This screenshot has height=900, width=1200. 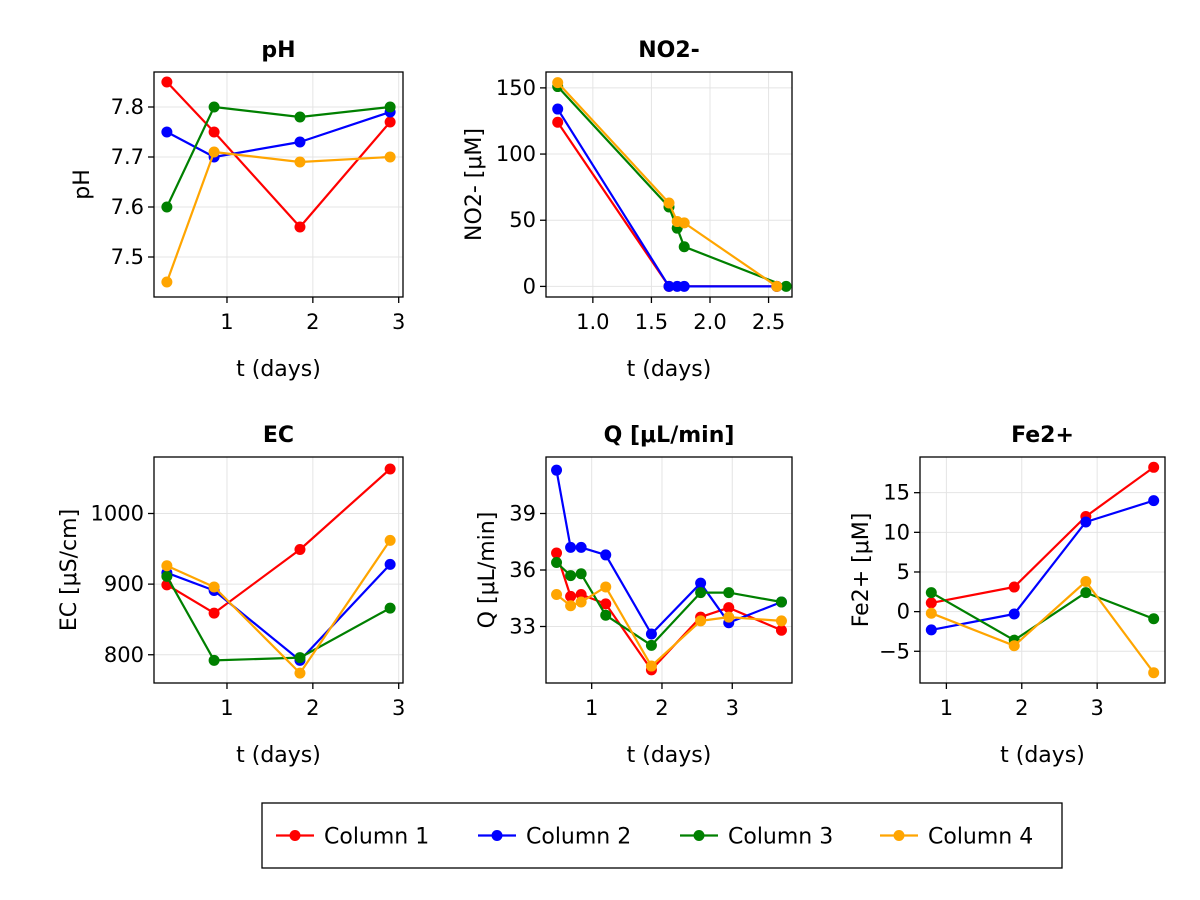 What do you see at coordinates (861, 570) in the screenshot?
I see `y-axis-label: Fe2+ [μM]` at bounding box center [861, 570].